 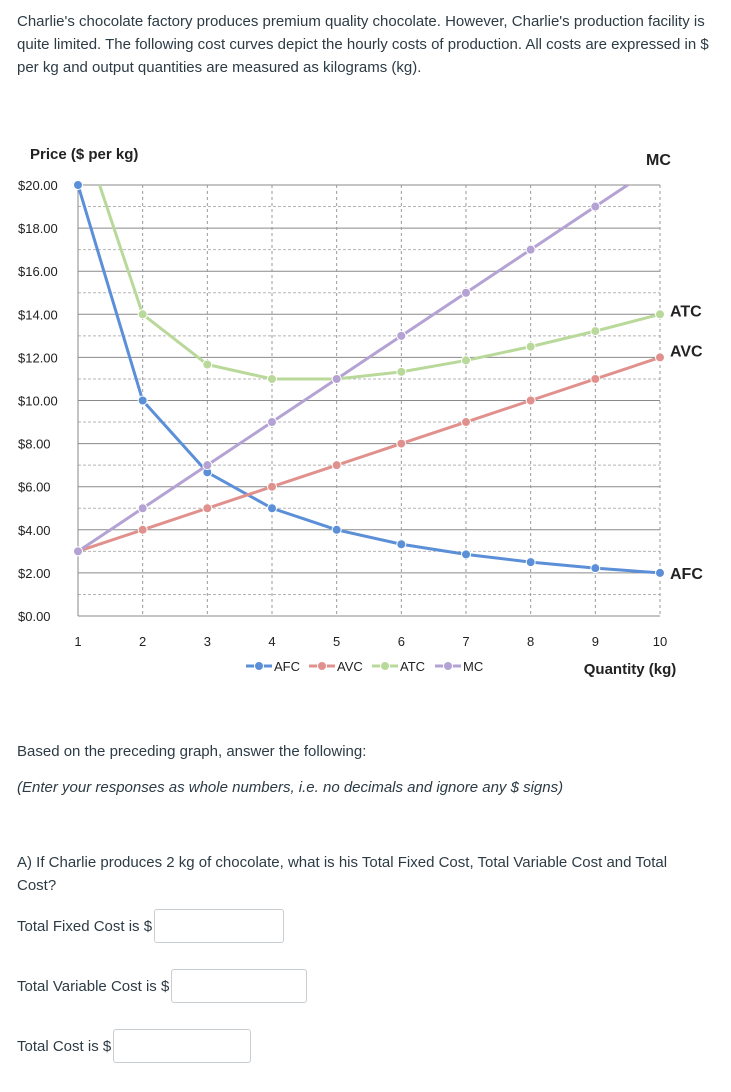 What do you see at coordinates (686, 311) in the screenshot?
I see `atc-curve-label: ATC` at bounding box center [686, 311].